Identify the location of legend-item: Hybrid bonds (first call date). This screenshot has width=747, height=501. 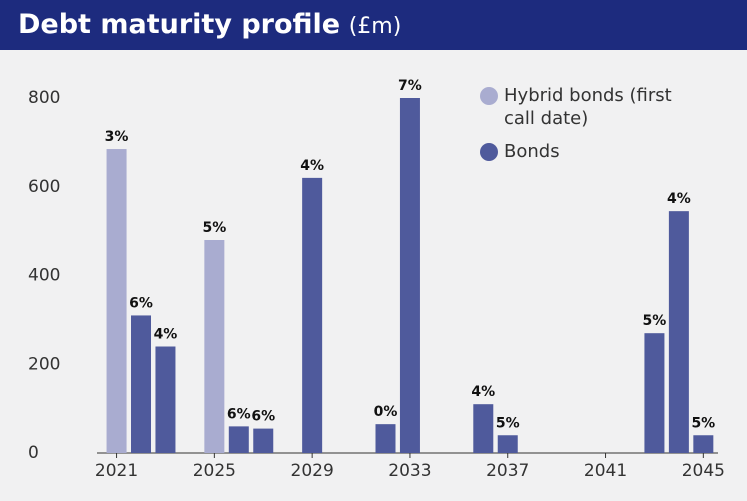
(577, 107).